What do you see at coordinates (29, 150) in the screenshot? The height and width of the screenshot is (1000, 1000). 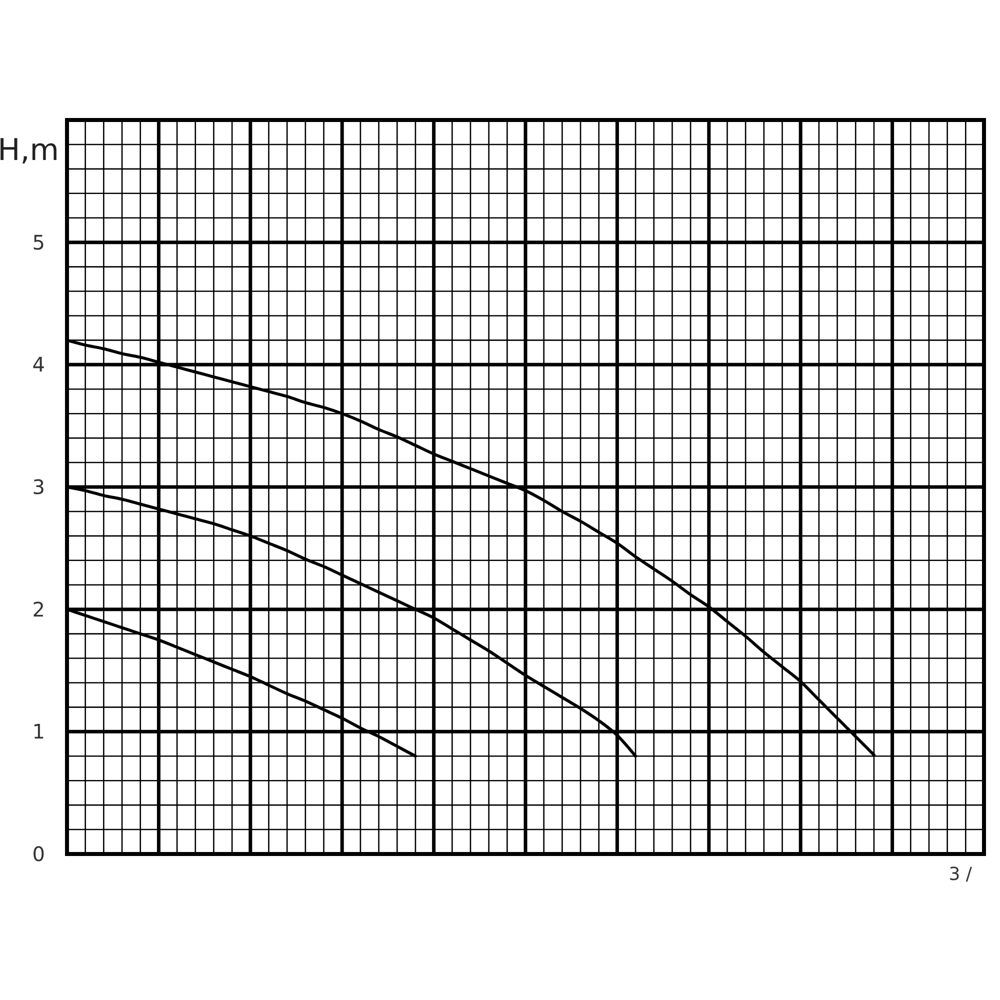 I see `y-axis-title: H,m` at bounding box center [29, 150].